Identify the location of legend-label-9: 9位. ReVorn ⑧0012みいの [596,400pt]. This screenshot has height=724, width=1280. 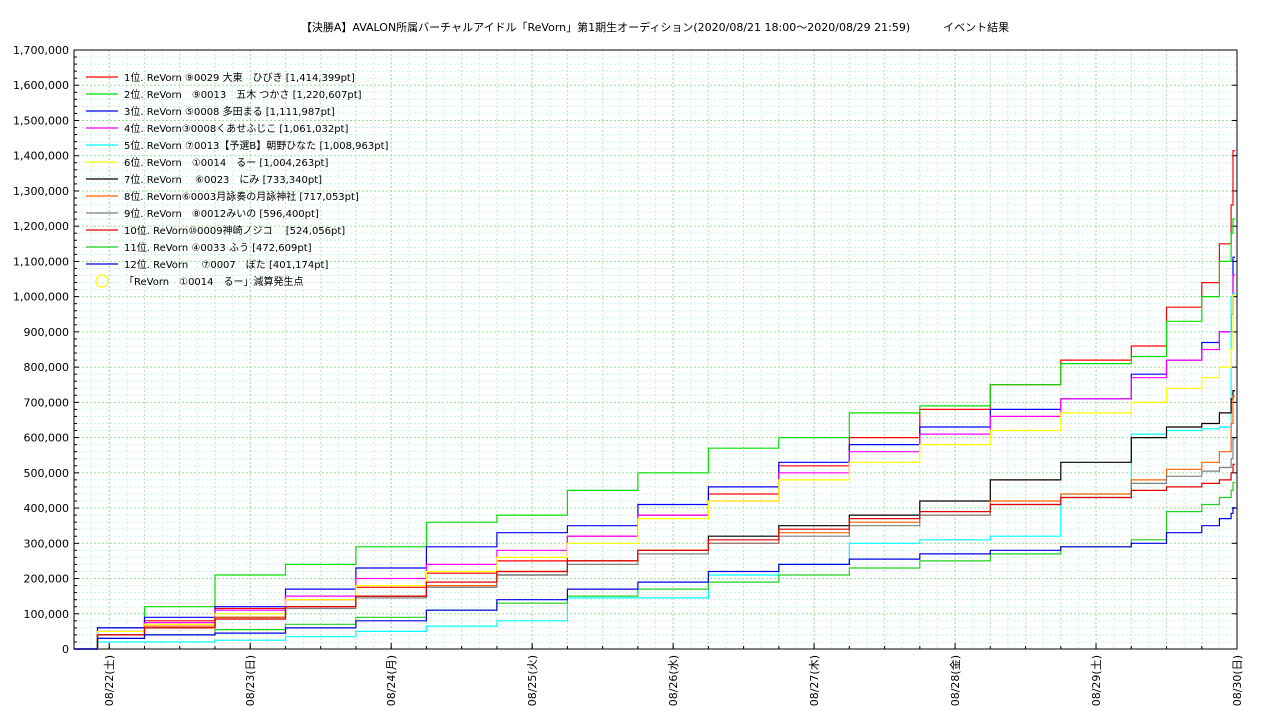
(221, 213).